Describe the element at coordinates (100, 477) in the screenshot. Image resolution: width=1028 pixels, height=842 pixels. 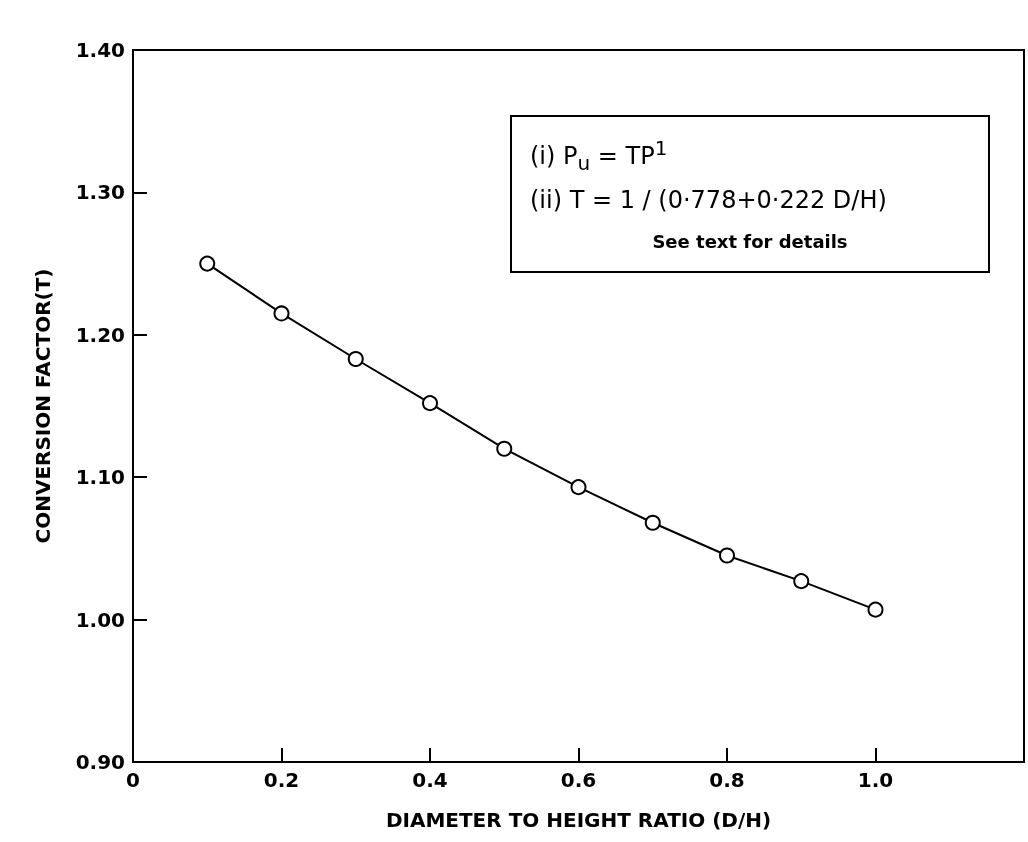
I see `y-tick-label: 1.10` at that location.